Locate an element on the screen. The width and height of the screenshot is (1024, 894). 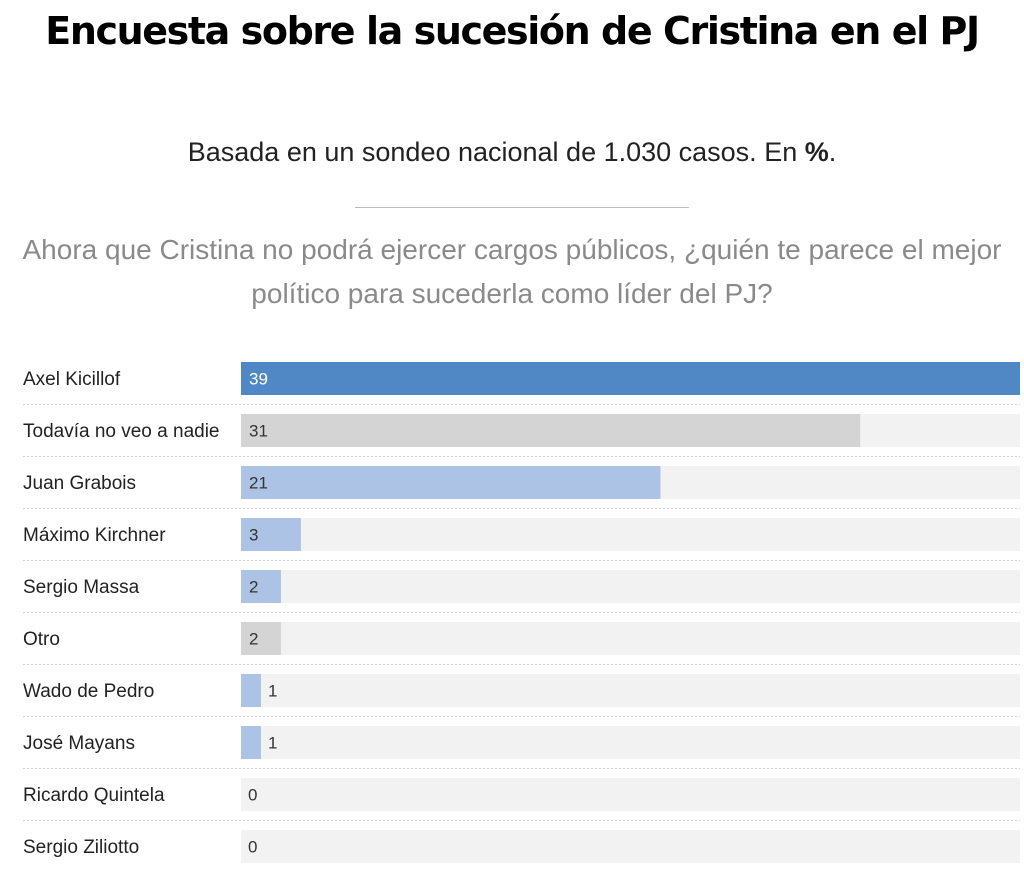
category-label: José Mayans is located at coordinates (79, 743).